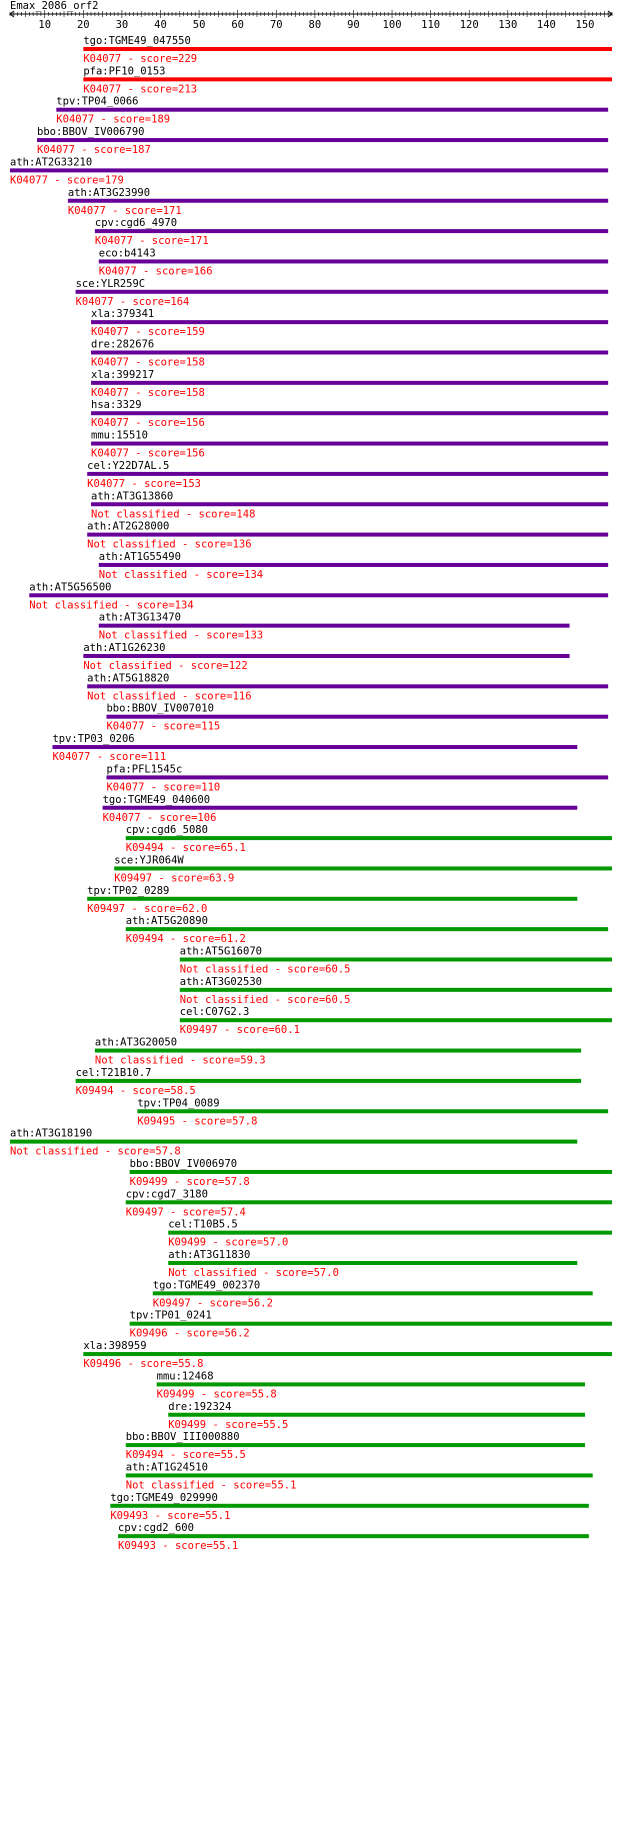  I want to click on hit-name-link: tpv:TP03_0206, so click(93, 739).